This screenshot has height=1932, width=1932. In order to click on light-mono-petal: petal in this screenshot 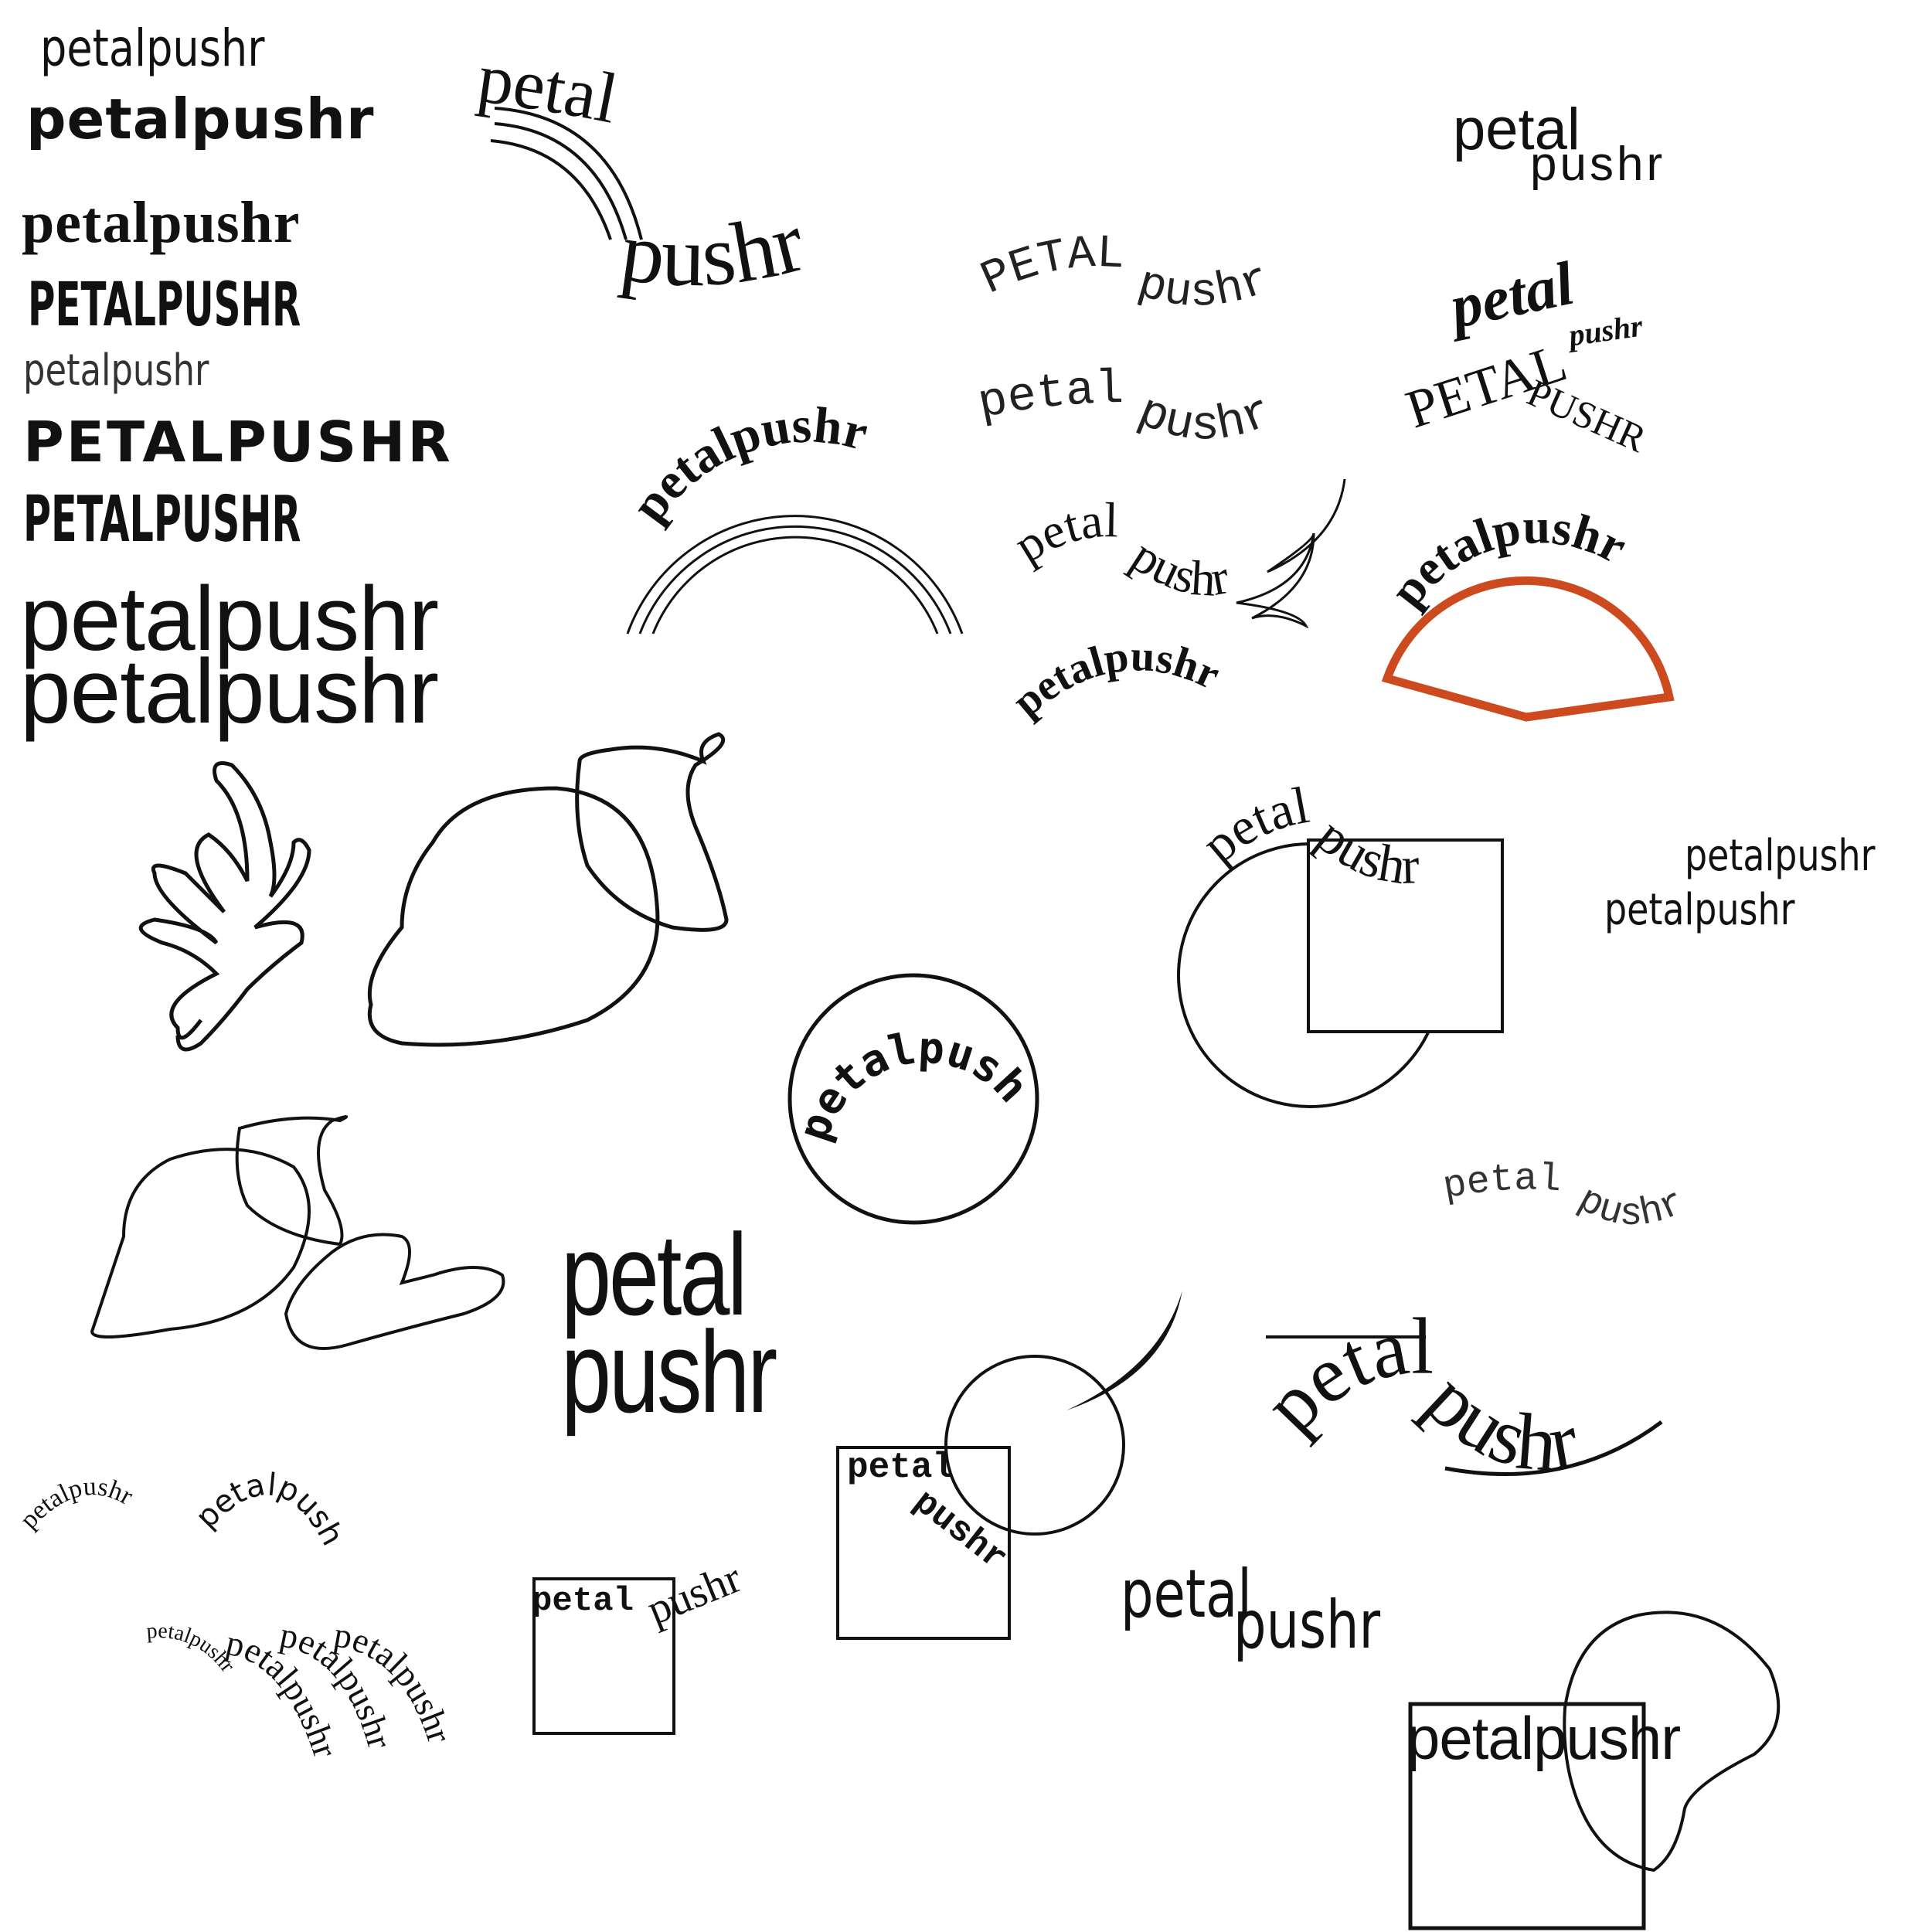, I will do `click(1502, 1183)`.